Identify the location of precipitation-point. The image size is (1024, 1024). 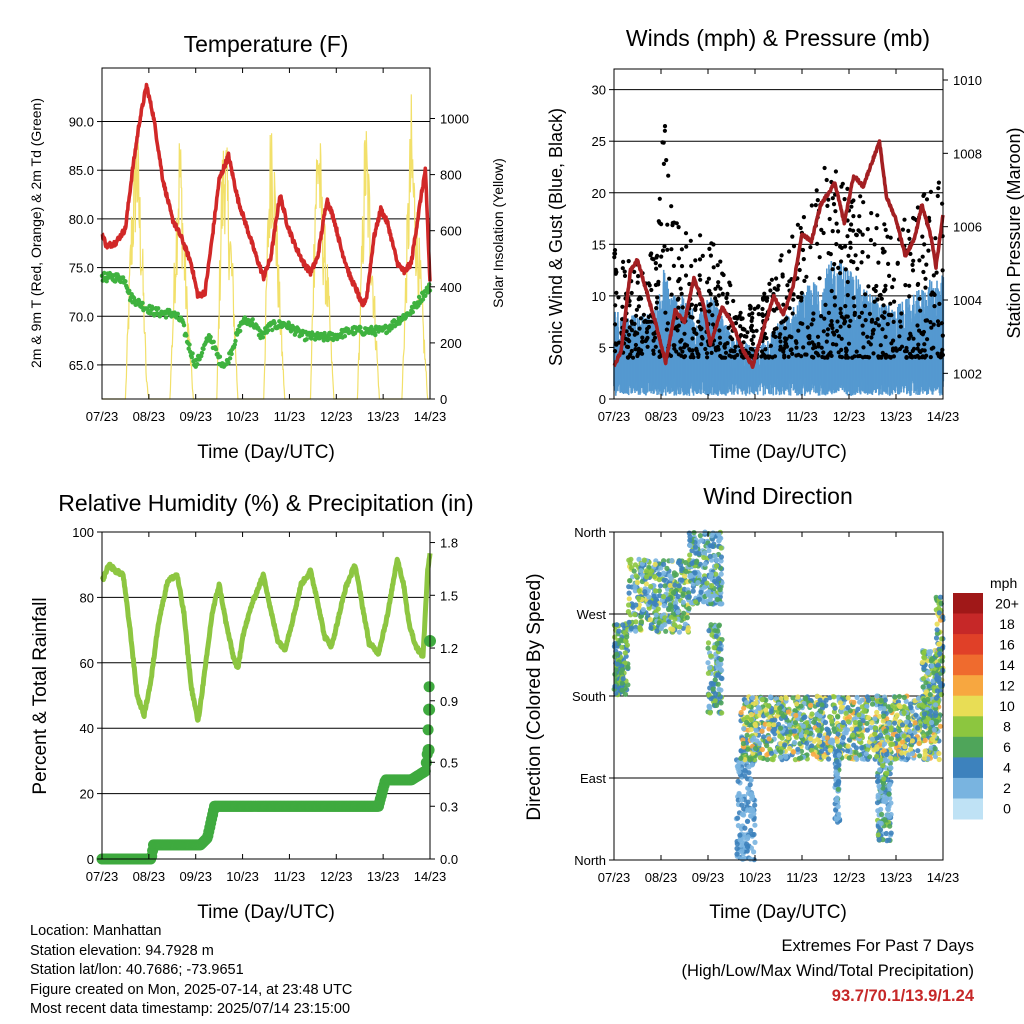
(425, 771).